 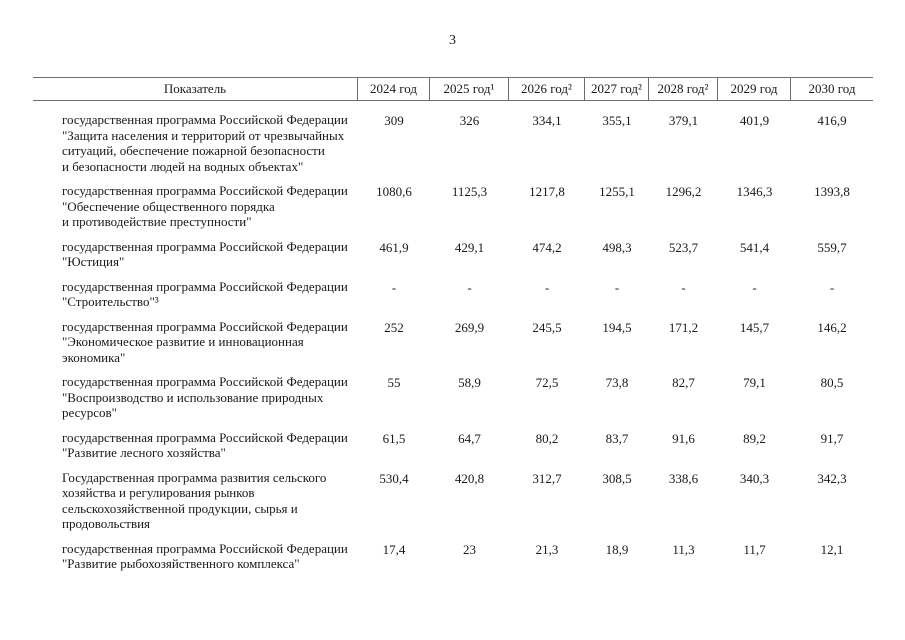 I want to click on row-value: 1255,1, so click(x=617, y=191).